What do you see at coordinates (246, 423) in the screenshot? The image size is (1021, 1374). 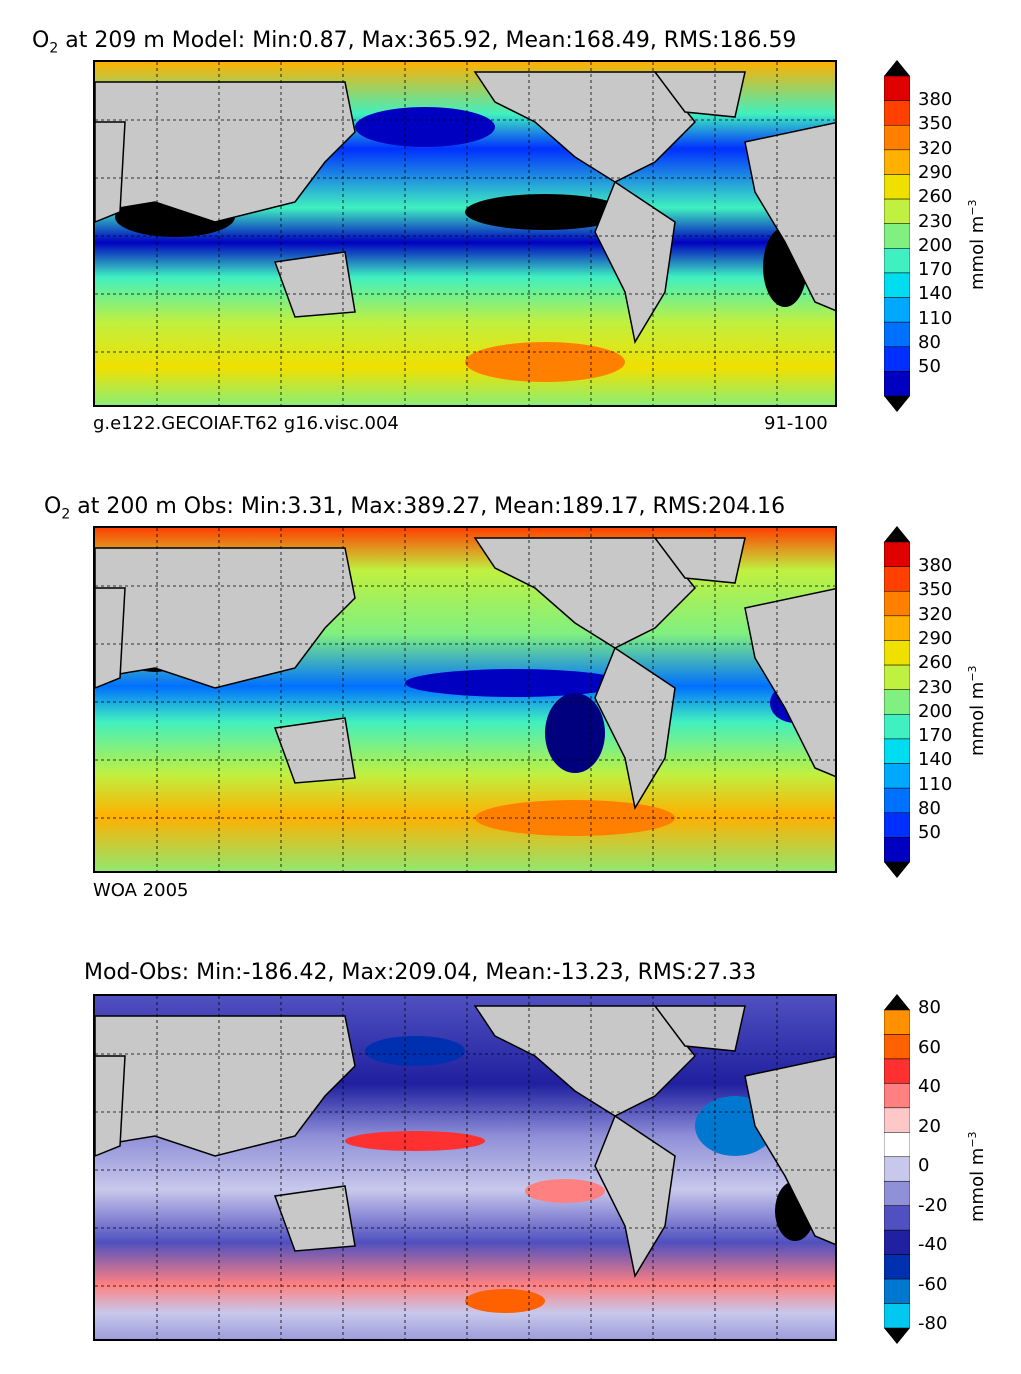 I see `panel1-left-label: g.e122.GECOIAF.T62 g16.visc.004` at bounding box center [246, 423].